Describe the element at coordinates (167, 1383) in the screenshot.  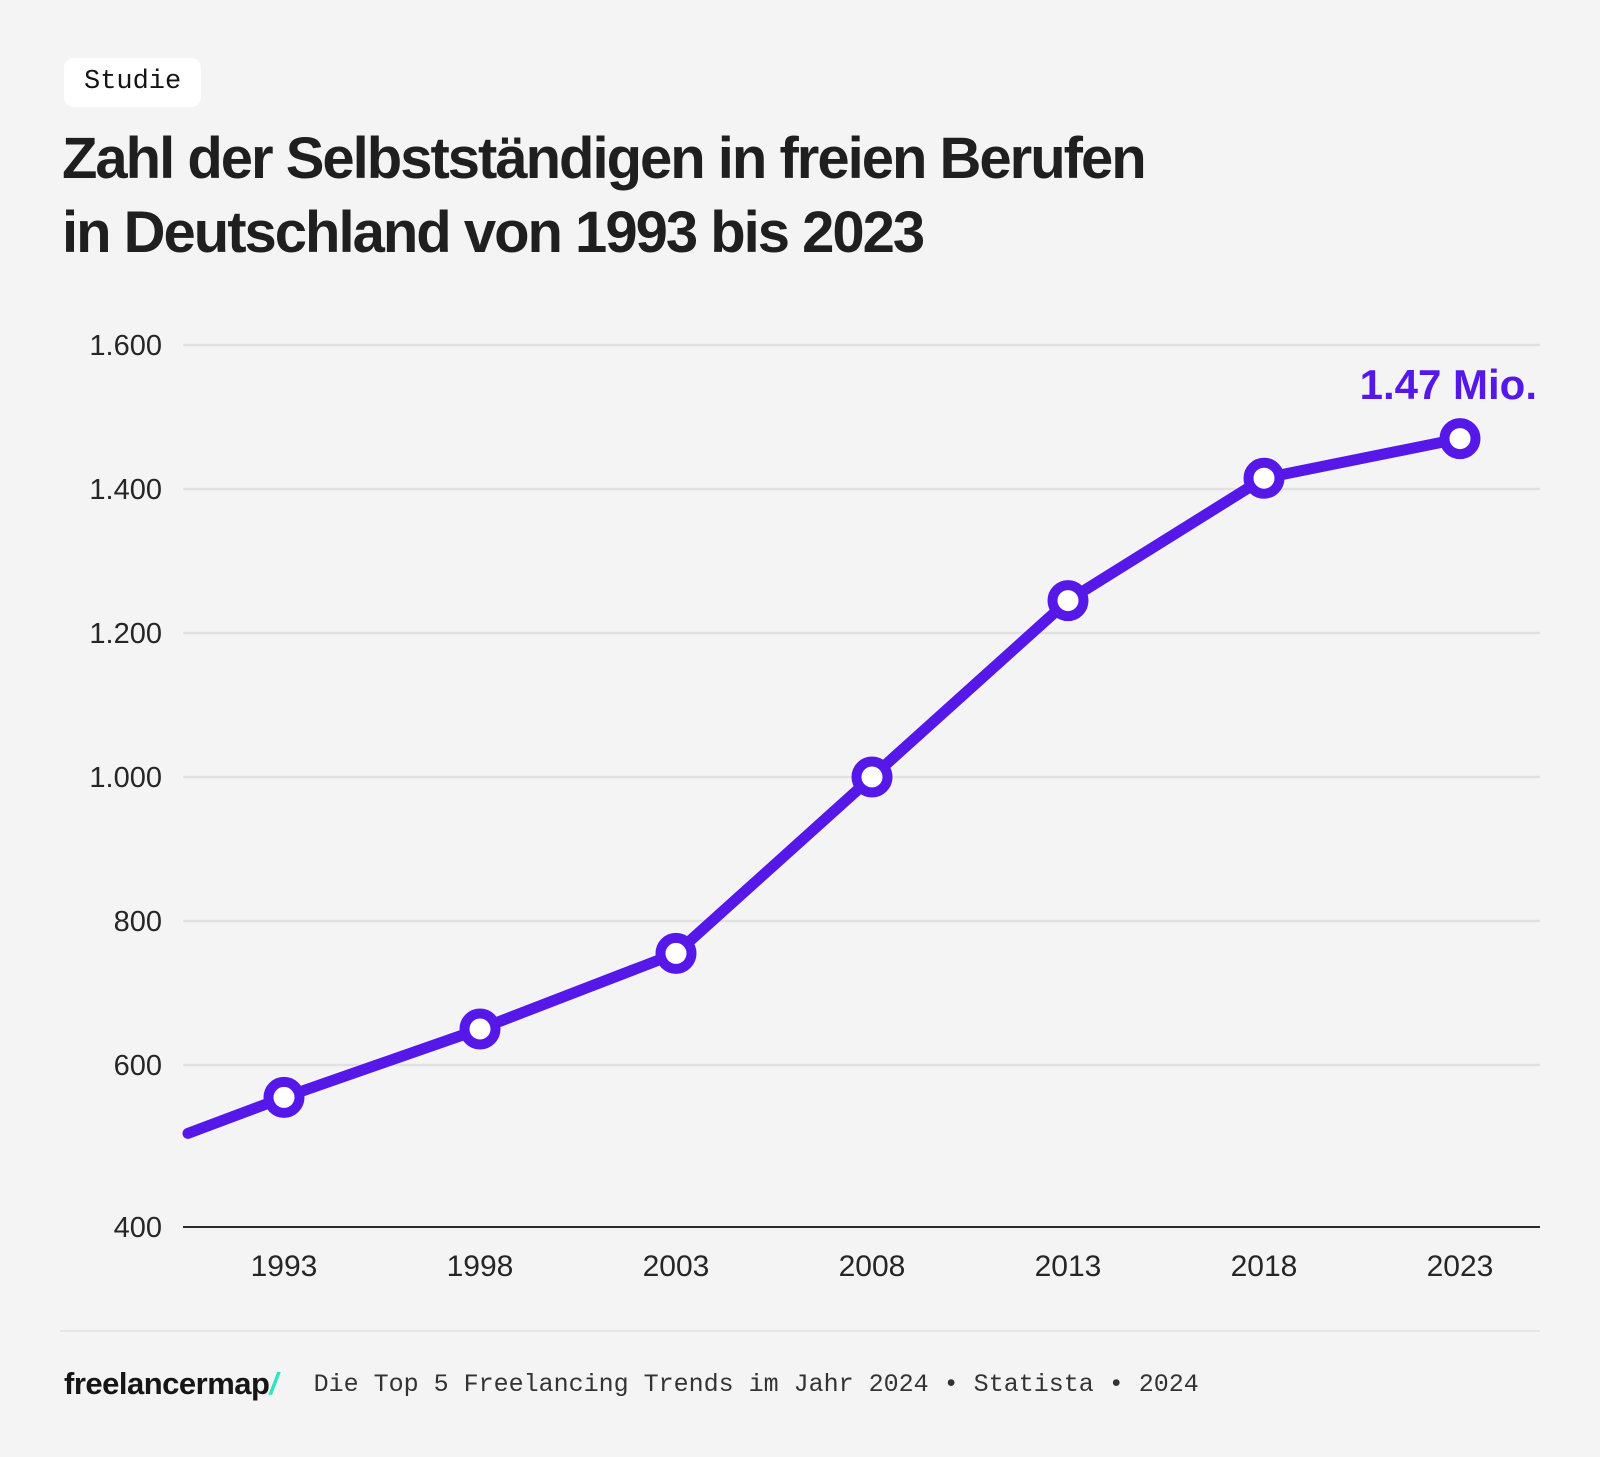
I see `freelancermap-logo-text: freelancermap` at that location.